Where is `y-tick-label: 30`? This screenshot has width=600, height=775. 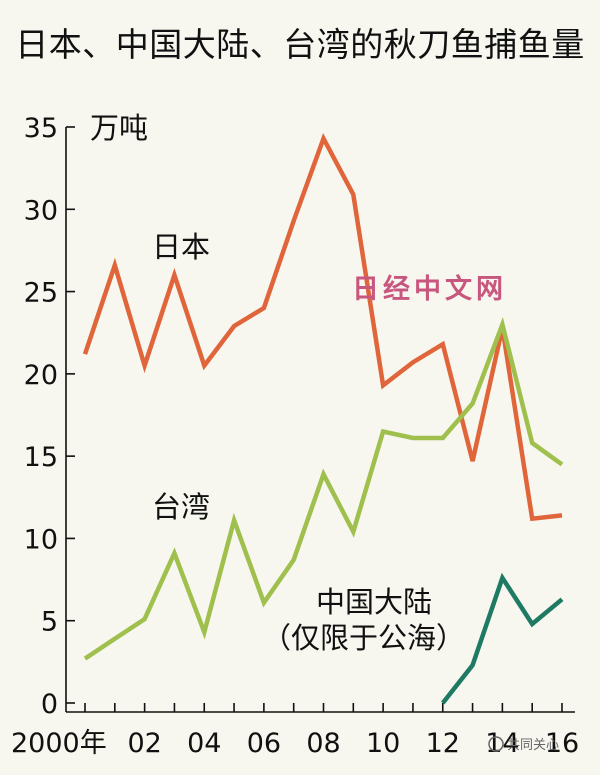 y-tick-label: 30 is located at coordinates (41, 210).